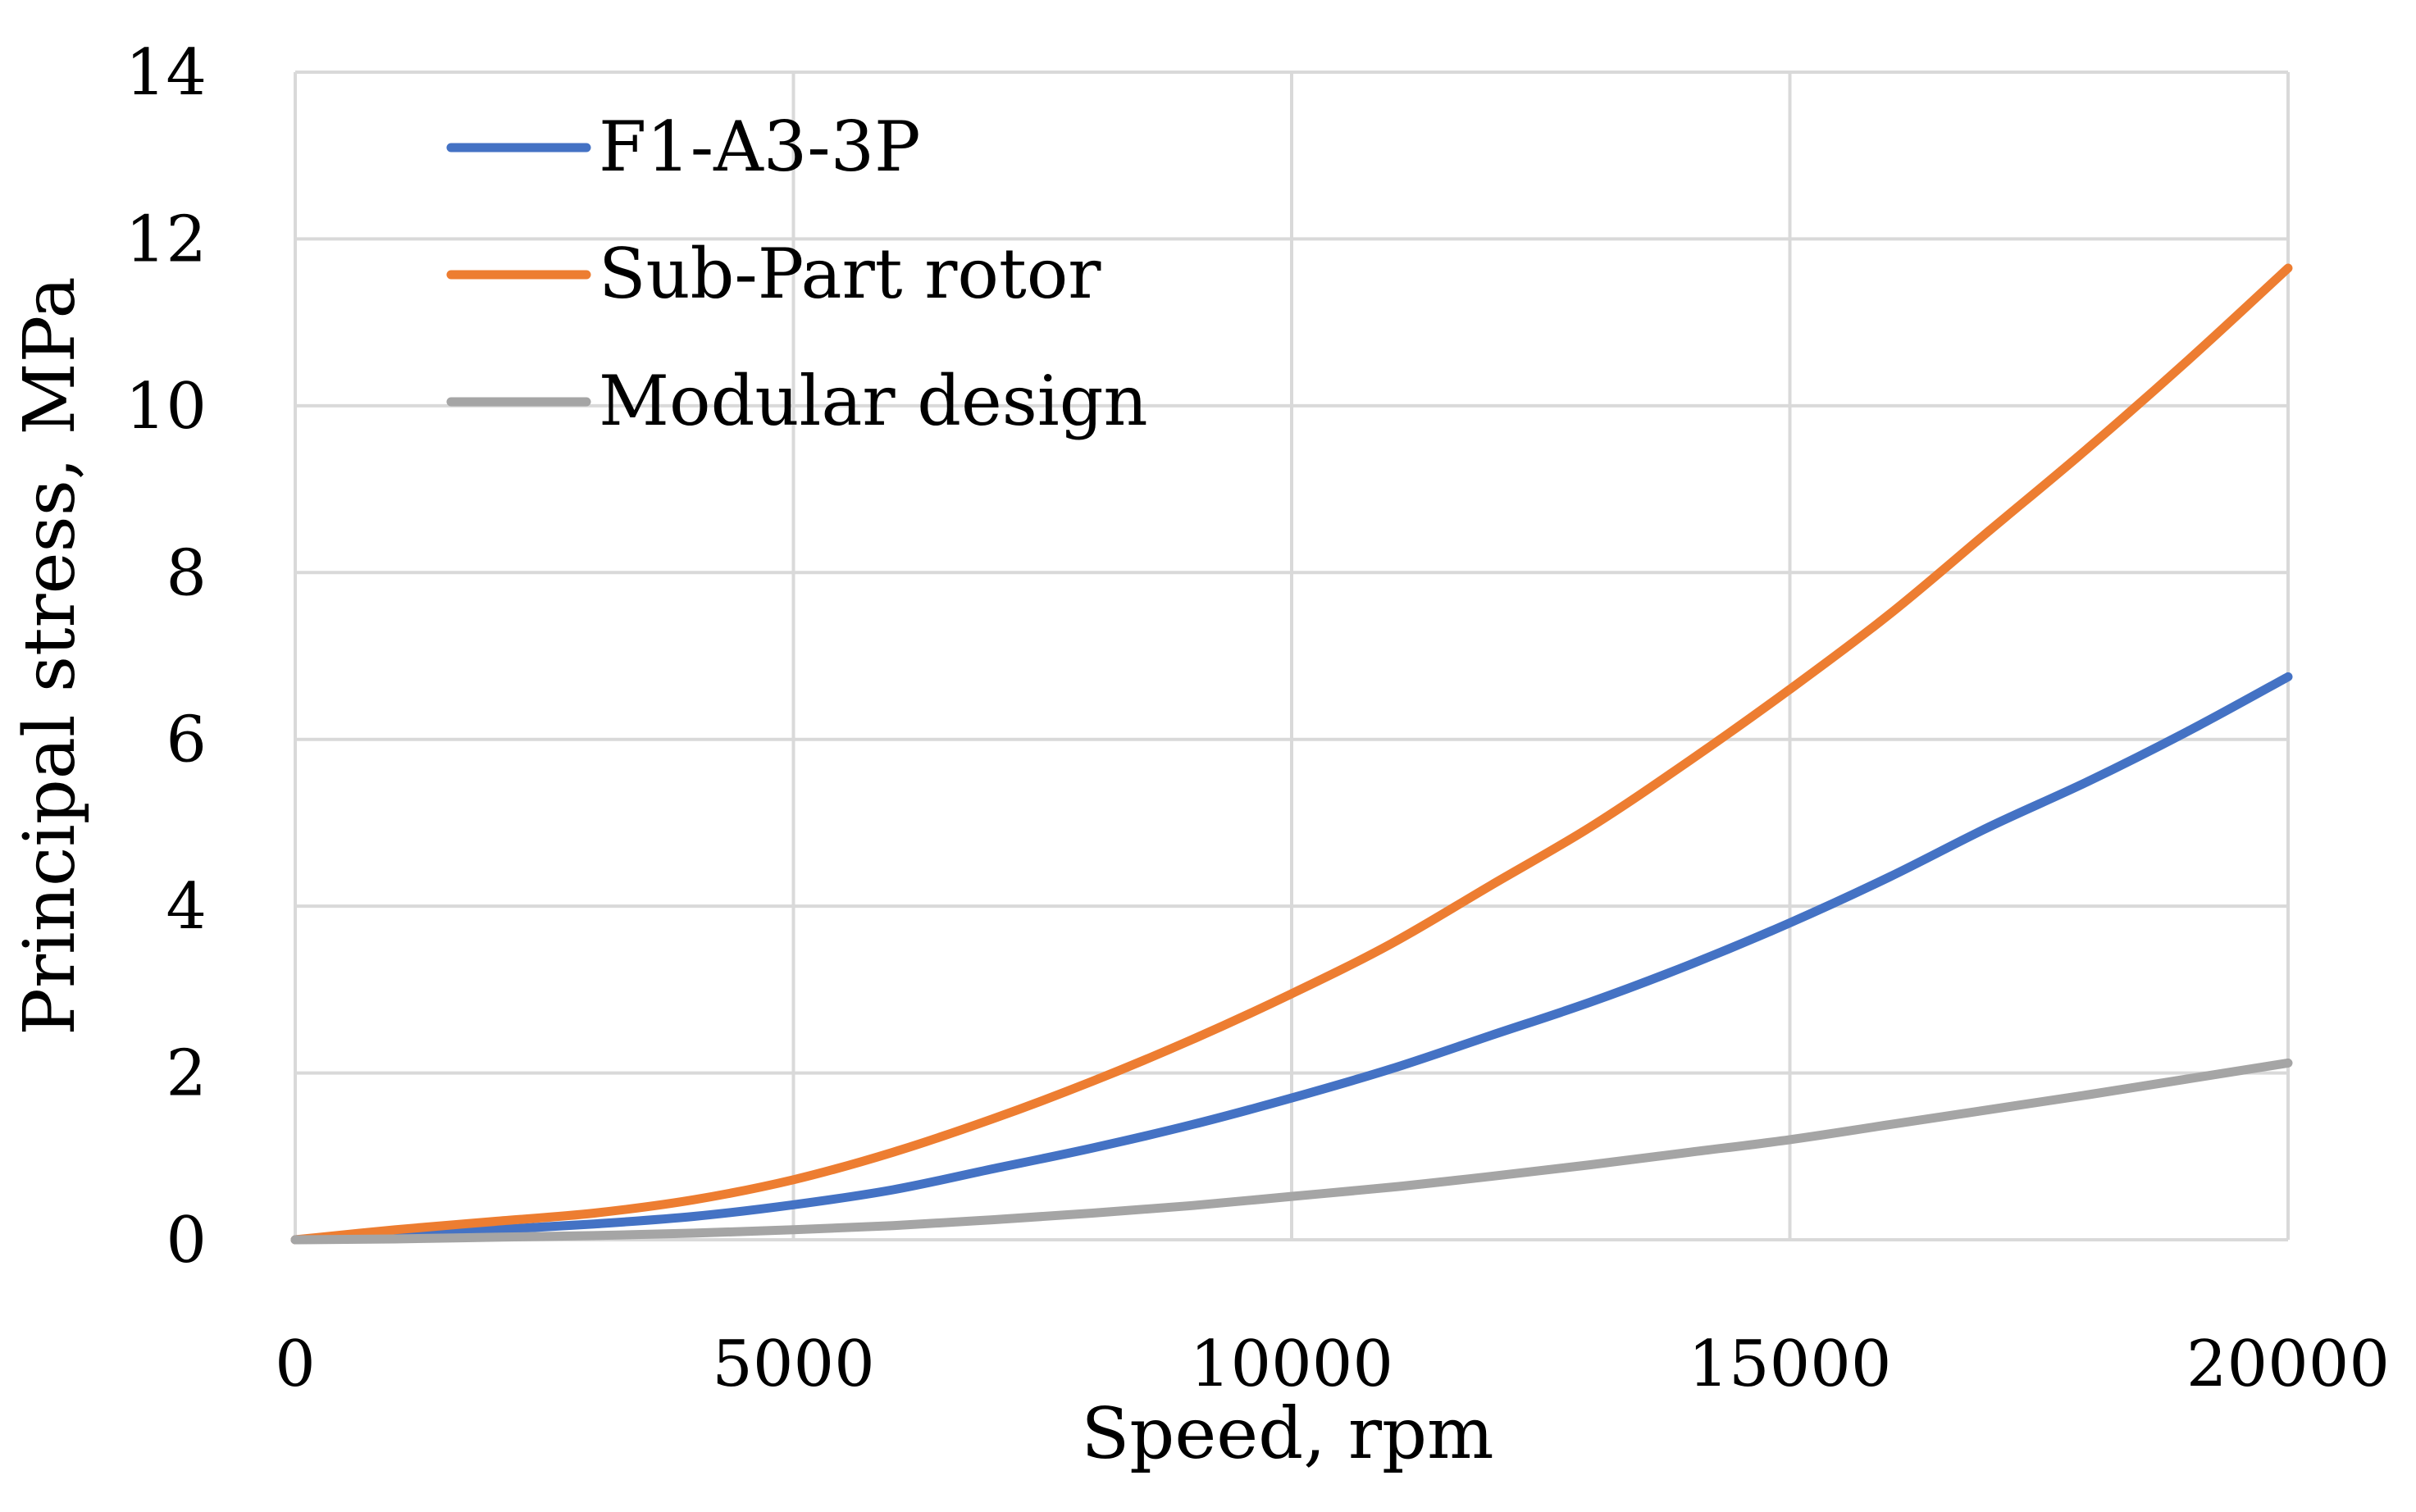  Describe the element at coordinates (186, 1074) in the screenshot. I see `y-tick-label-1: 2` at that location.